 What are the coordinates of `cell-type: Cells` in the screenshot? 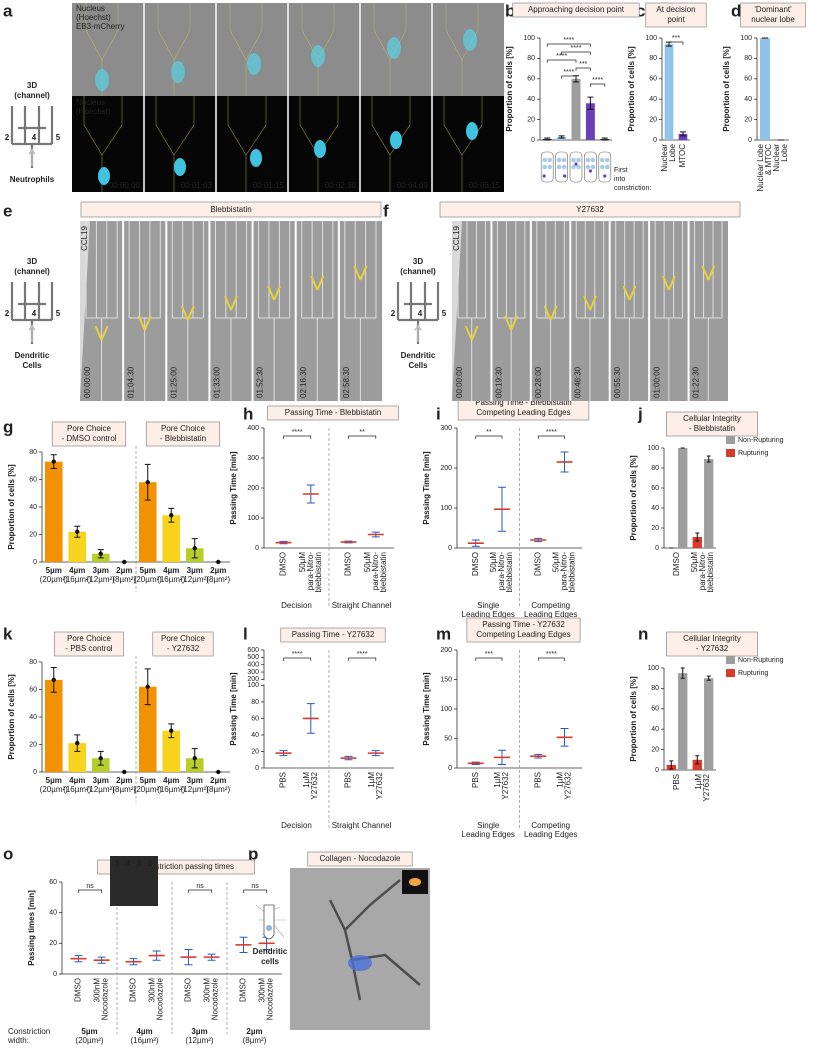 It's located at (32, 365).